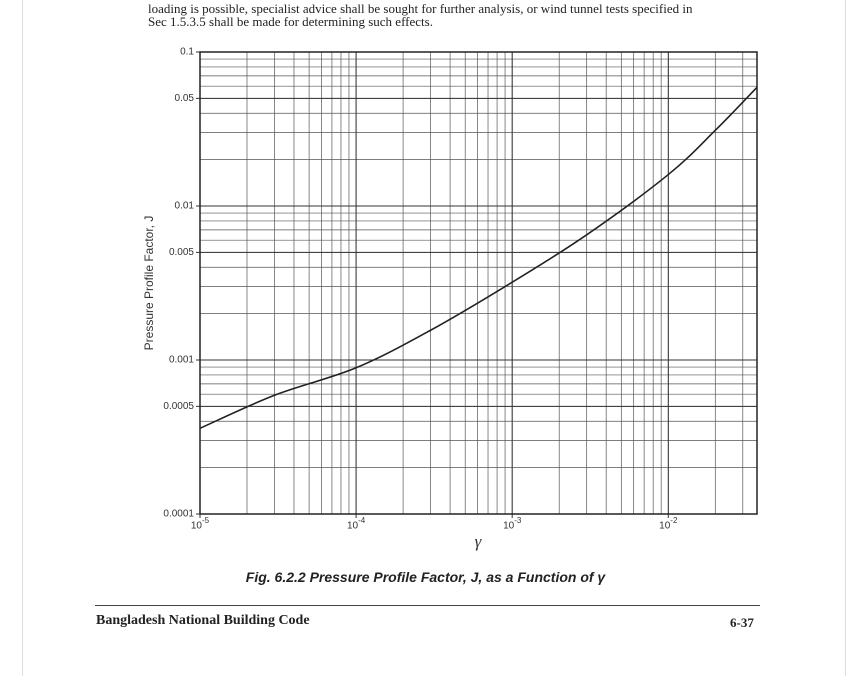  Describe the element at coordinates (479, 541) in the screenshot. I see `x-axis-label: γ` at that location.